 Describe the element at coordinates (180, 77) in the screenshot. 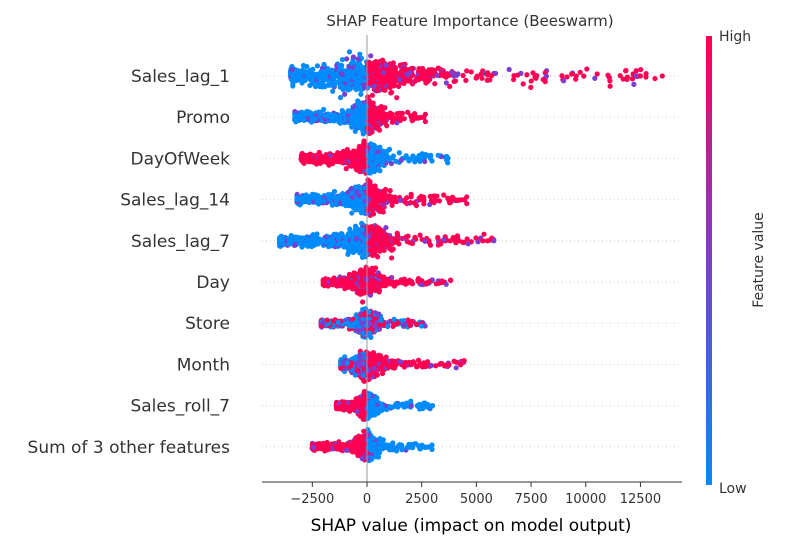

I see `feature-label: Sales_lag_1` at that location.